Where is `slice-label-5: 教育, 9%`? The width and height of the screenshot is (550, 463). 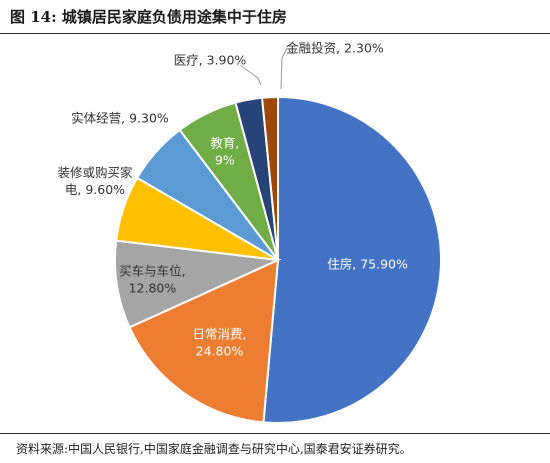
slice-label-5: 教育, 9% is located at coordinates (224, 152).